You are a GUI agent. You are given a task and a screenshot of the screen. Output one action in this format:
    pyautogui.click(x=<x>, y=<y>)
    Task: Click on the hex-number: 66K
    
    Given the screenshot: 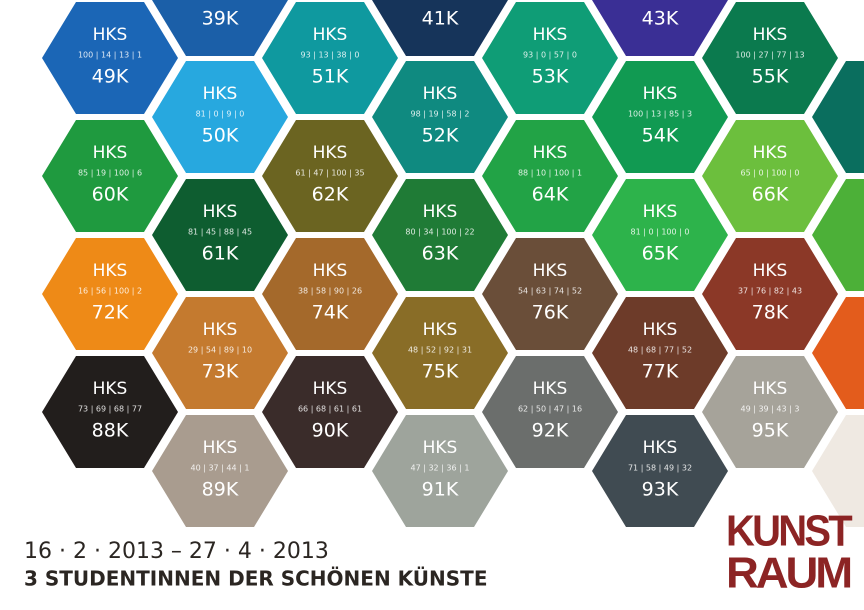 What is the action you would take?
    pyautogui.click(x=770, y=195)
    